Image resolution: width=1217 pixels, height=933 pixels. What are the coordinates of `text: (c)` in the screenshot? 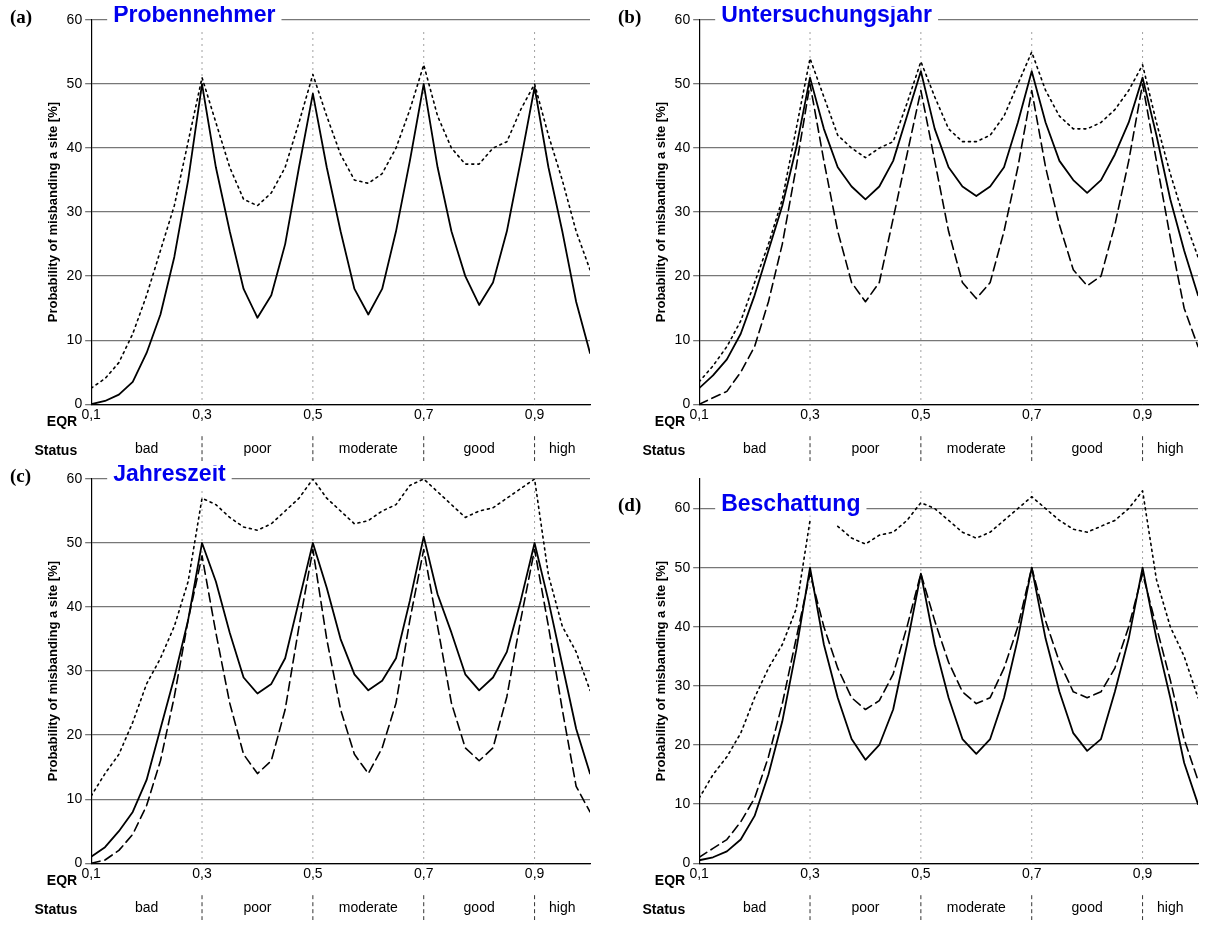 It's located at (21, 475).